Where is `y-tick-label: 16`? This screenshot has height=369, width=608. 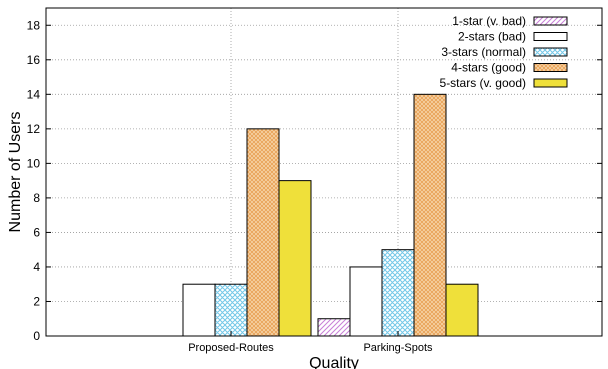
y-tick-label: 16 is located at coordinates (34, 60).